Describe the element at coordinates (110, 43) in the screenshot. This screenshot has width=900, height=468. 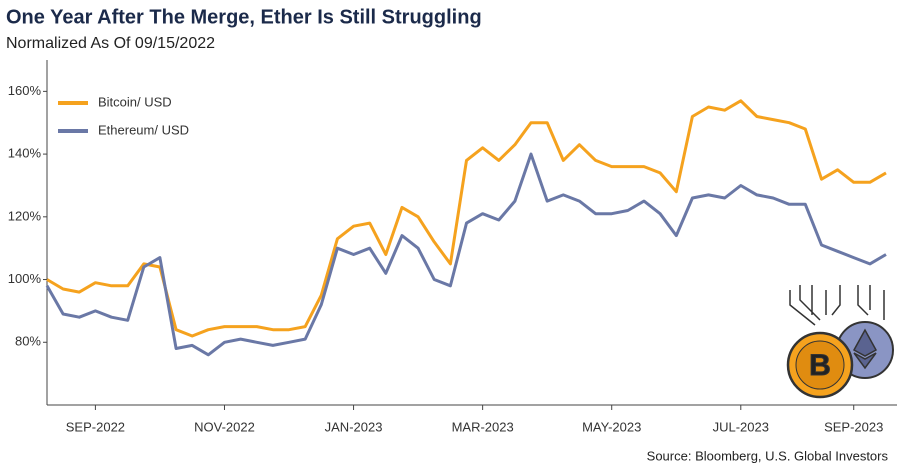
I see `chart-subtitle: Normalized As Of 09/15/2022` at that location.